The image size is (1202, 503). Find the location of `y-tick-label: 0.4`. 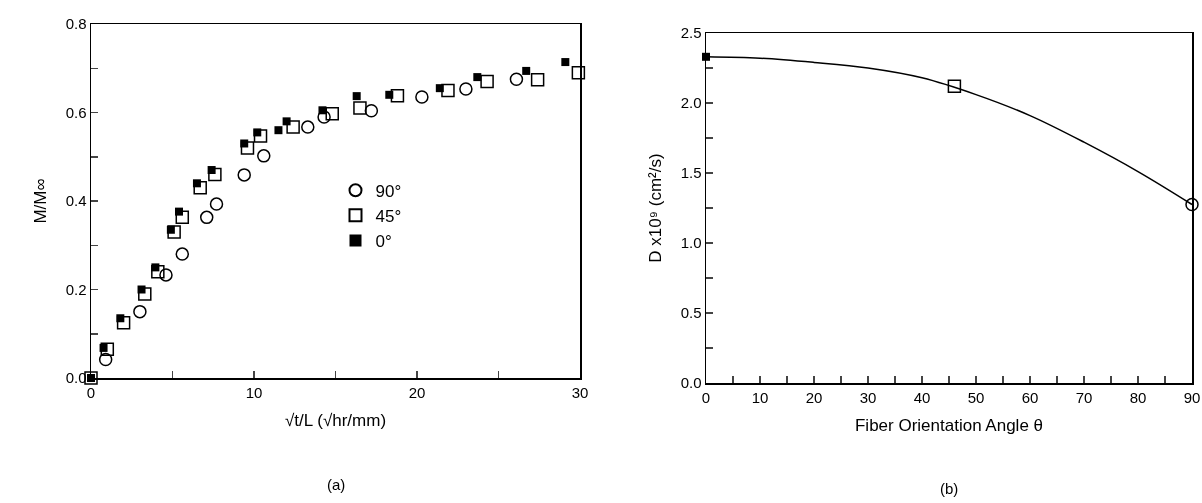

y-tick-label: 0.4 is located at coordinates (76, 201).